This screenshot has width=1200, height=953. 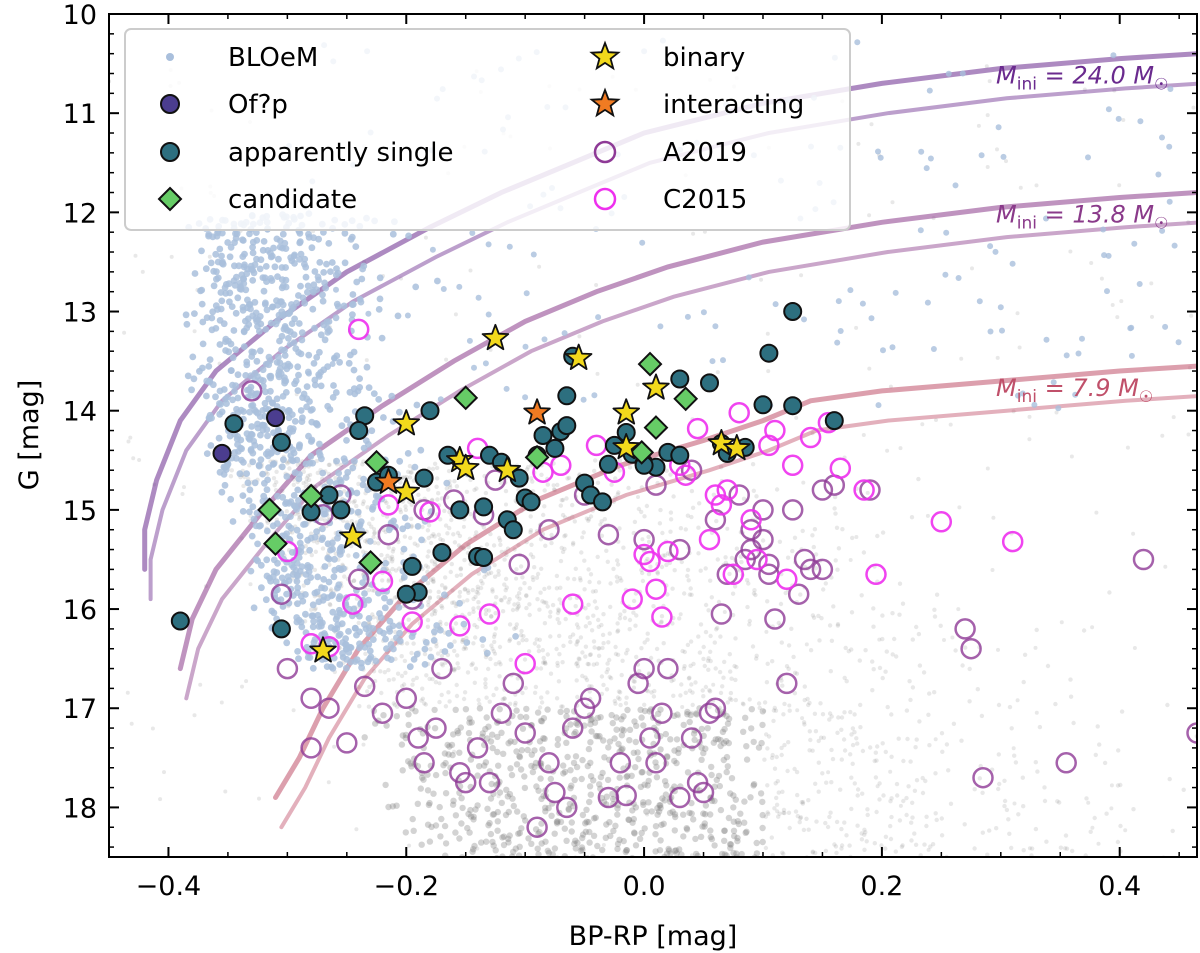 I want to click on c2015-point, so click(x=668, y=551).